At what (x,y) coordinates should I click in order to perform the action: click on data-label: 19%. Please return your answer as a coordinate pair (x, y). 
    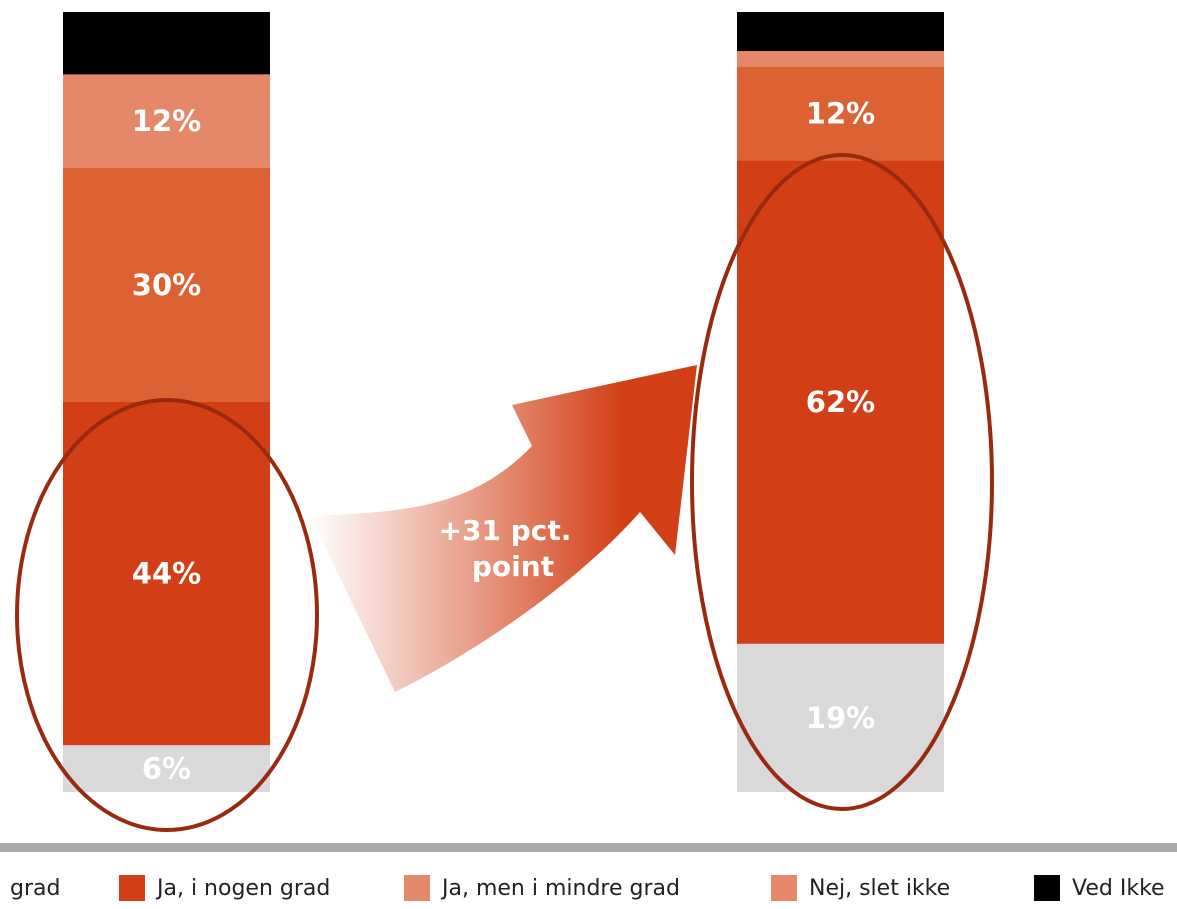
    Looking at the image, I should click on (840, 718).